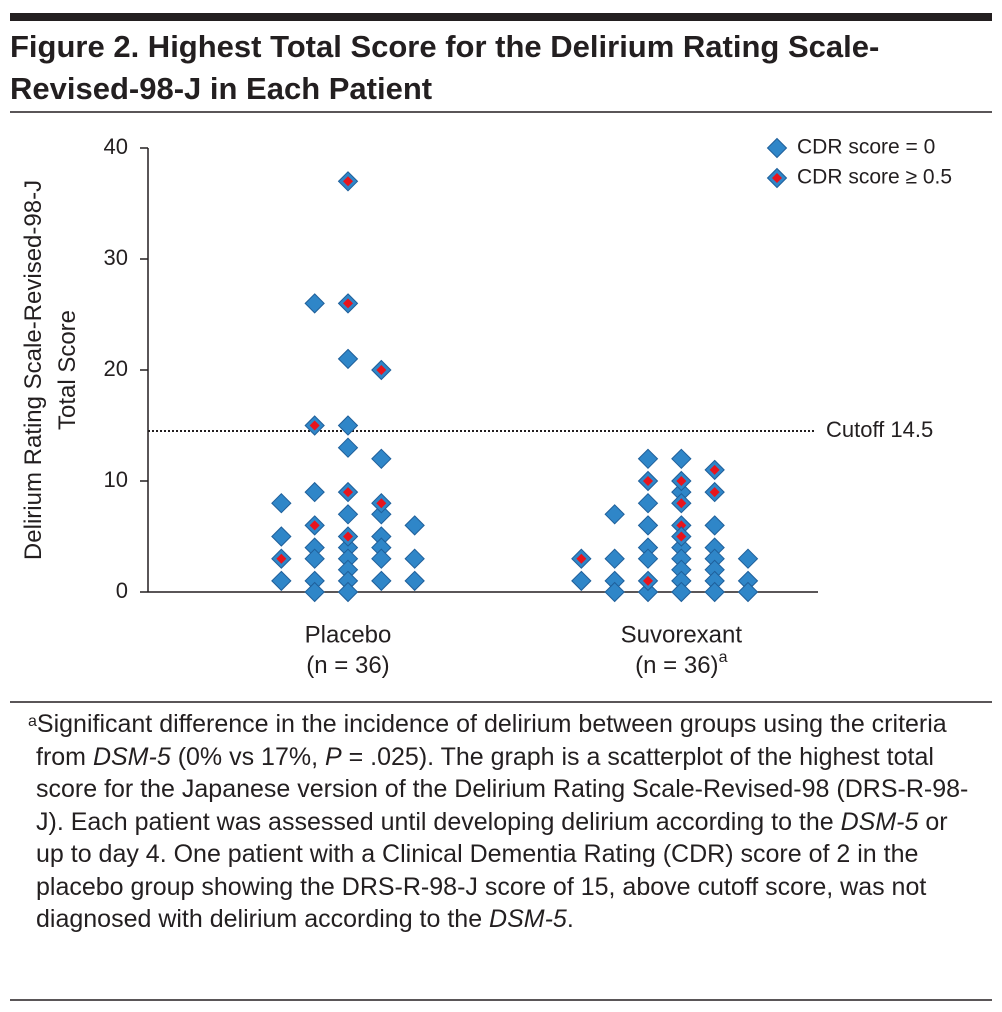  What do you see at coordinates (116, 368) in the screenshot?
I see `y-tick-label: 20` at bounding box center [116, 368].